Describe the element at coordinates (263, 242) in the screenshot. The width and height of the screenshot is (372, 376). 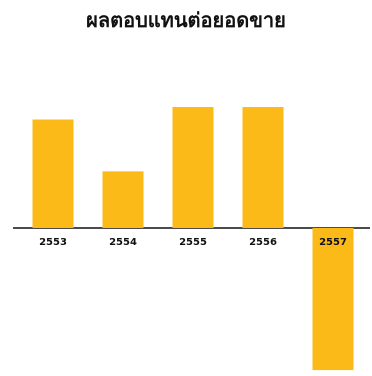
I see `x-tick-label-2556: 2556` at that location.